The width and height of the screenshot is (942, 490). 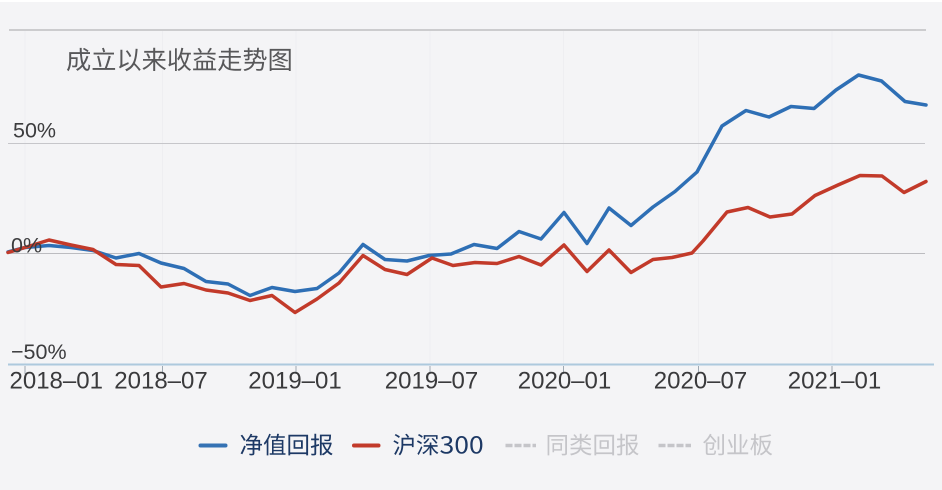 I want to click on svg-text: 50%, so click(x=34, y=131).